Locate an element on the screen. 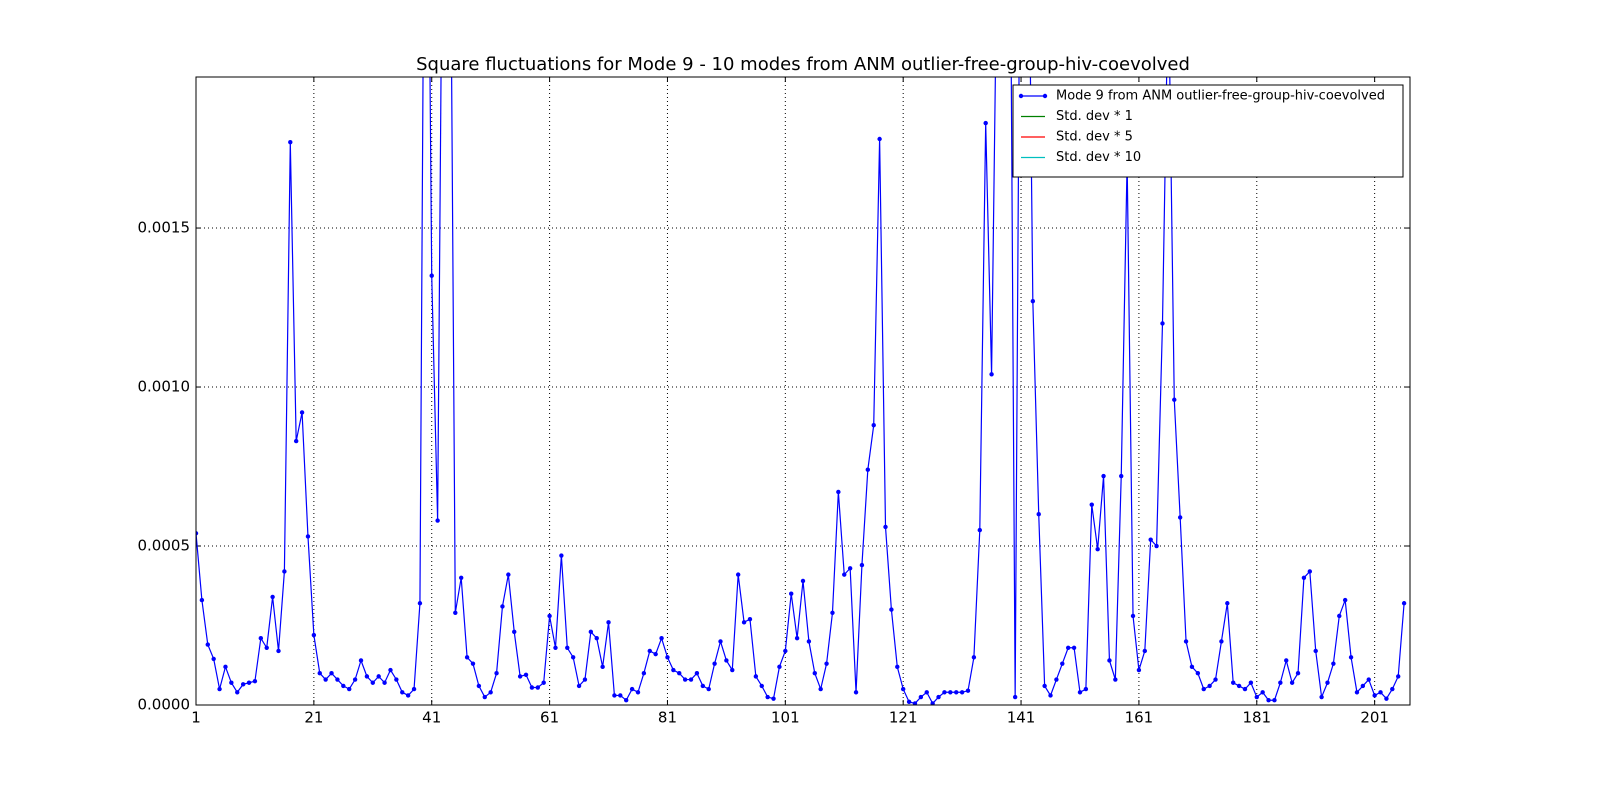 The image size is (1600, 800). y-tick-label: 0.0005 is located at coordinates (164, 546).